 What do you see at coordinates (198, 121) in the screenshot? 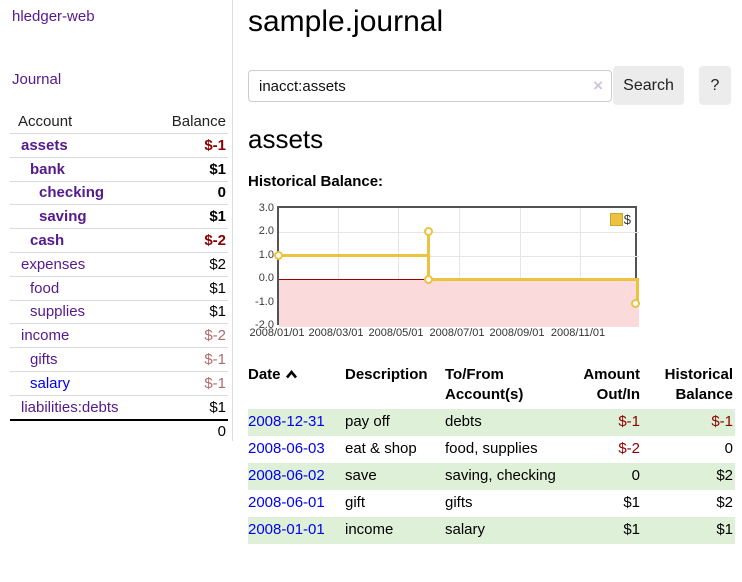
I see `balance-column-header: Balance` at bounding box center [198, 121].